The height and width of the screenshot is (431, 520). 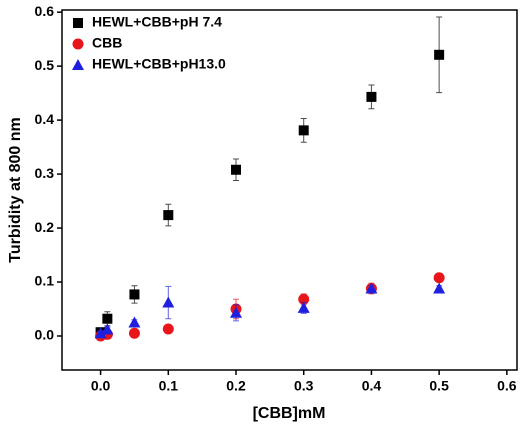 What do you see at coordinates (45, 119) in the screenshot?
I see `y-tick-label: 0.4` at bounding box center [45, 119].